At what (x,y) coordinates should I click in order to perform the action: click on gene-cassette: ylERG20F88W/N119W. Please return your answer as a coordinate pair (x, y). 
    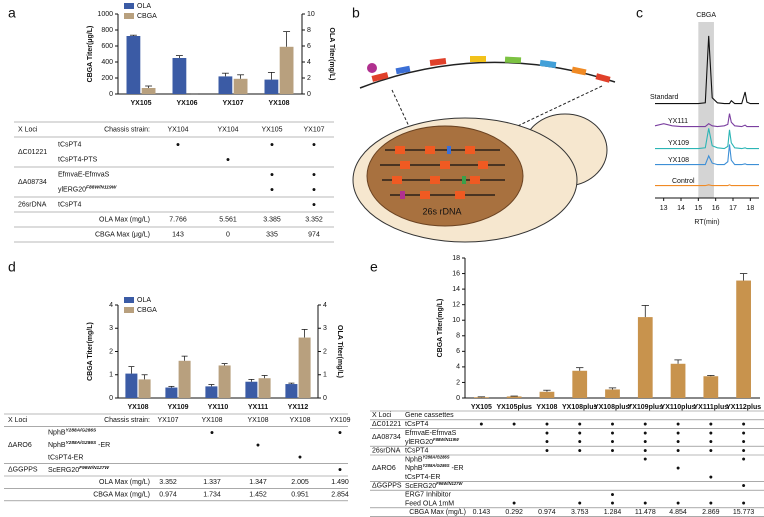
    Looking at the image, I should click on (87, 188).